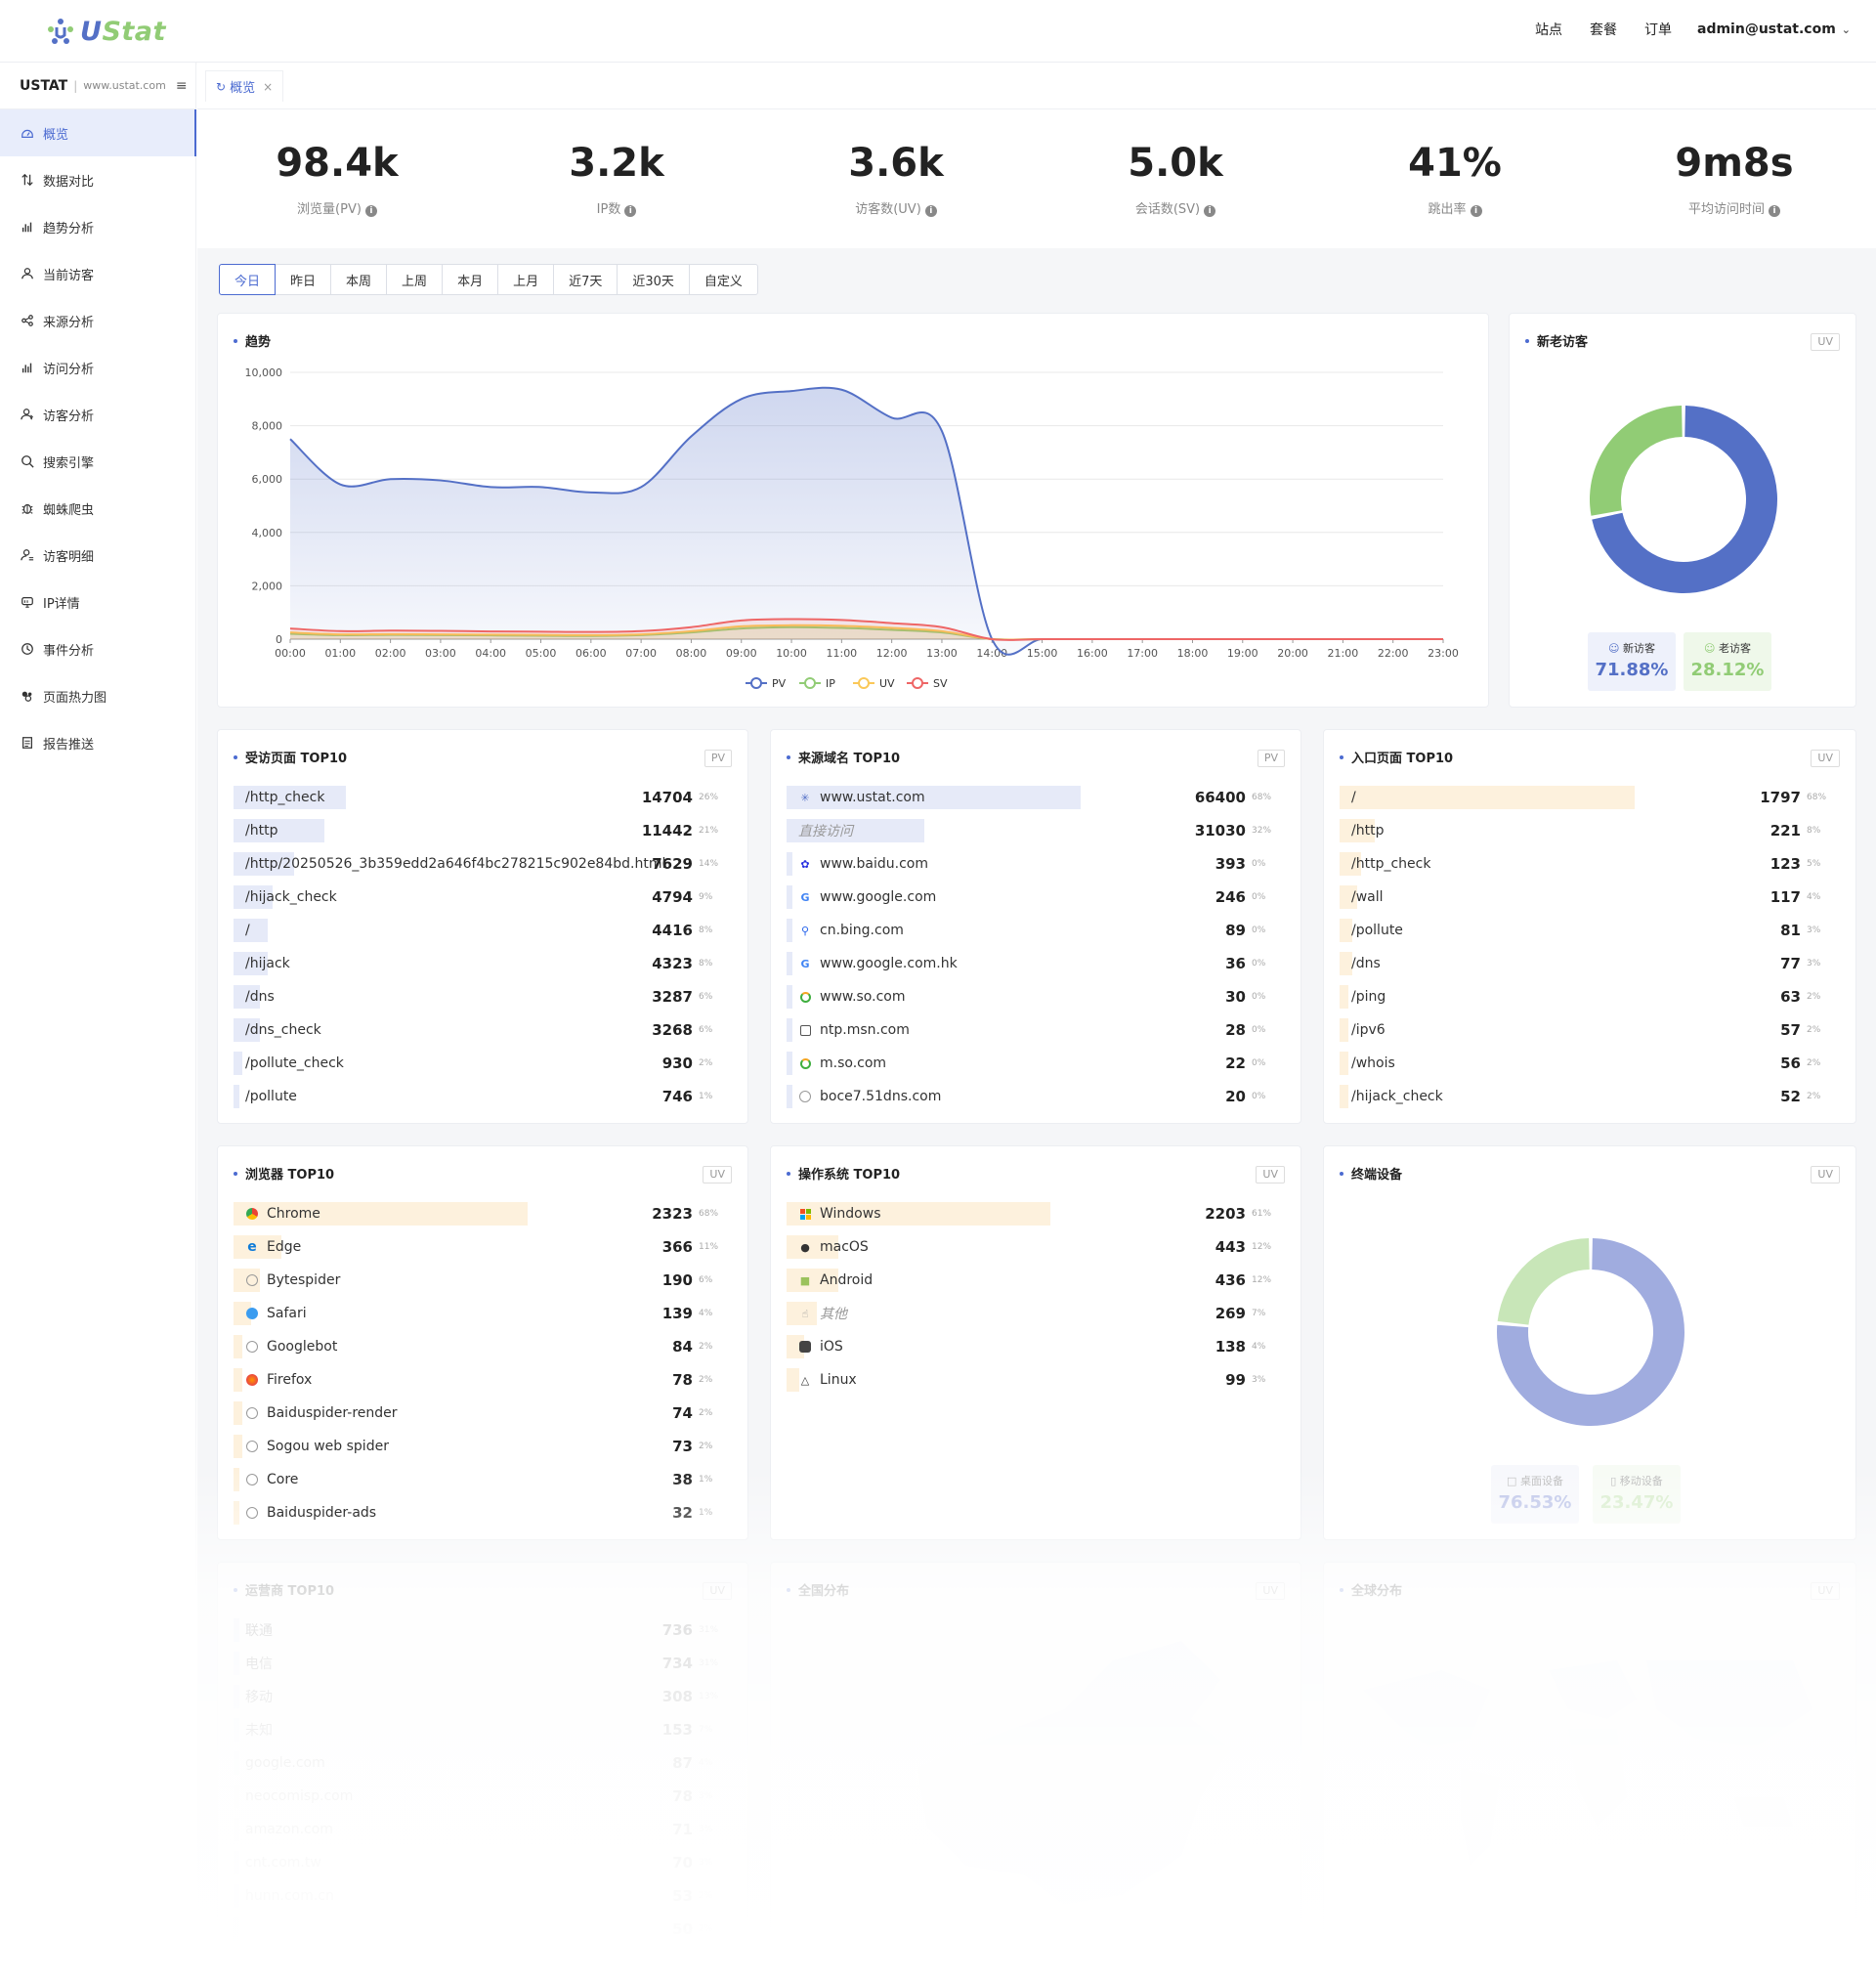  What do you see at coordinates (1590, 798) in the screenshot?
I see `rank-row: / 1797 68%` at bounding box center [1590, 798].